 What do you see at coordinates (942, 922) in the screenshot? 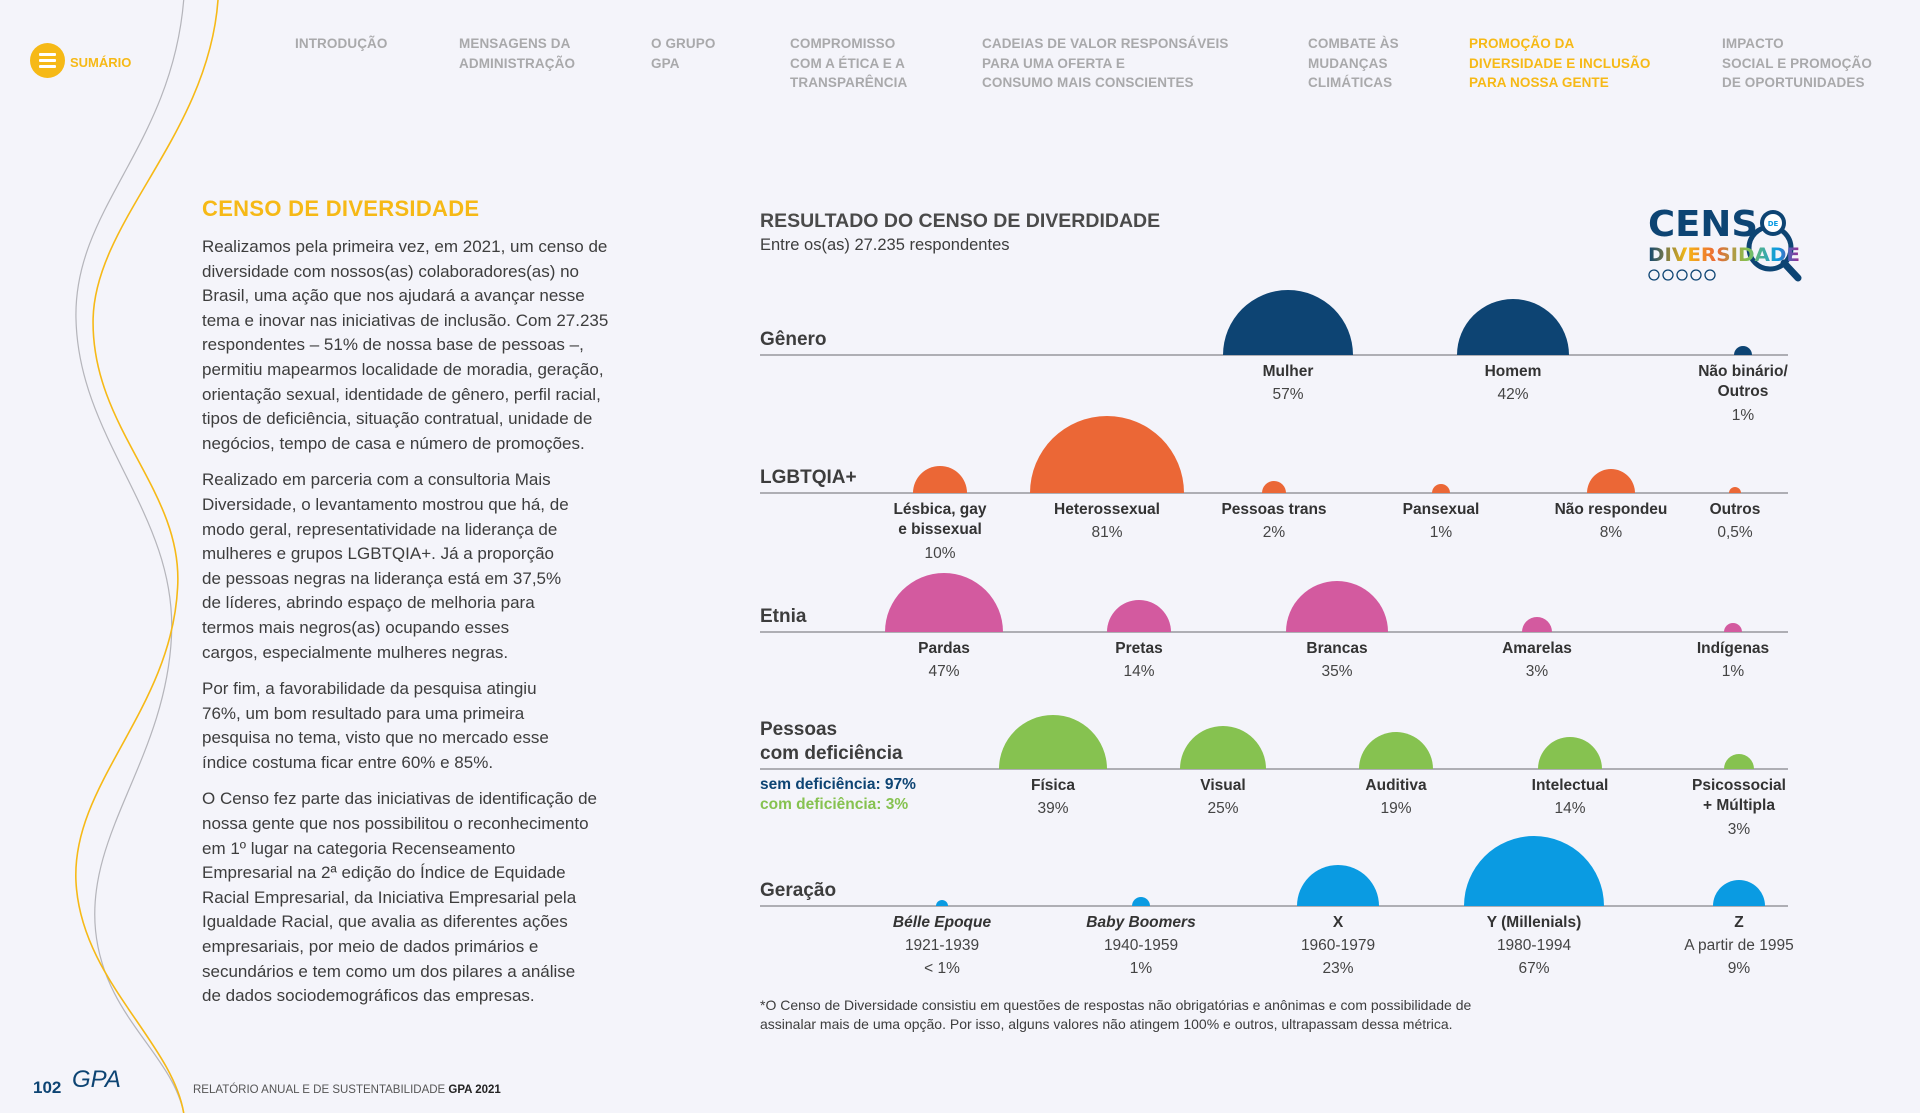
I see `category-label: Bélle Epoque` at bounding box center [942, 922].